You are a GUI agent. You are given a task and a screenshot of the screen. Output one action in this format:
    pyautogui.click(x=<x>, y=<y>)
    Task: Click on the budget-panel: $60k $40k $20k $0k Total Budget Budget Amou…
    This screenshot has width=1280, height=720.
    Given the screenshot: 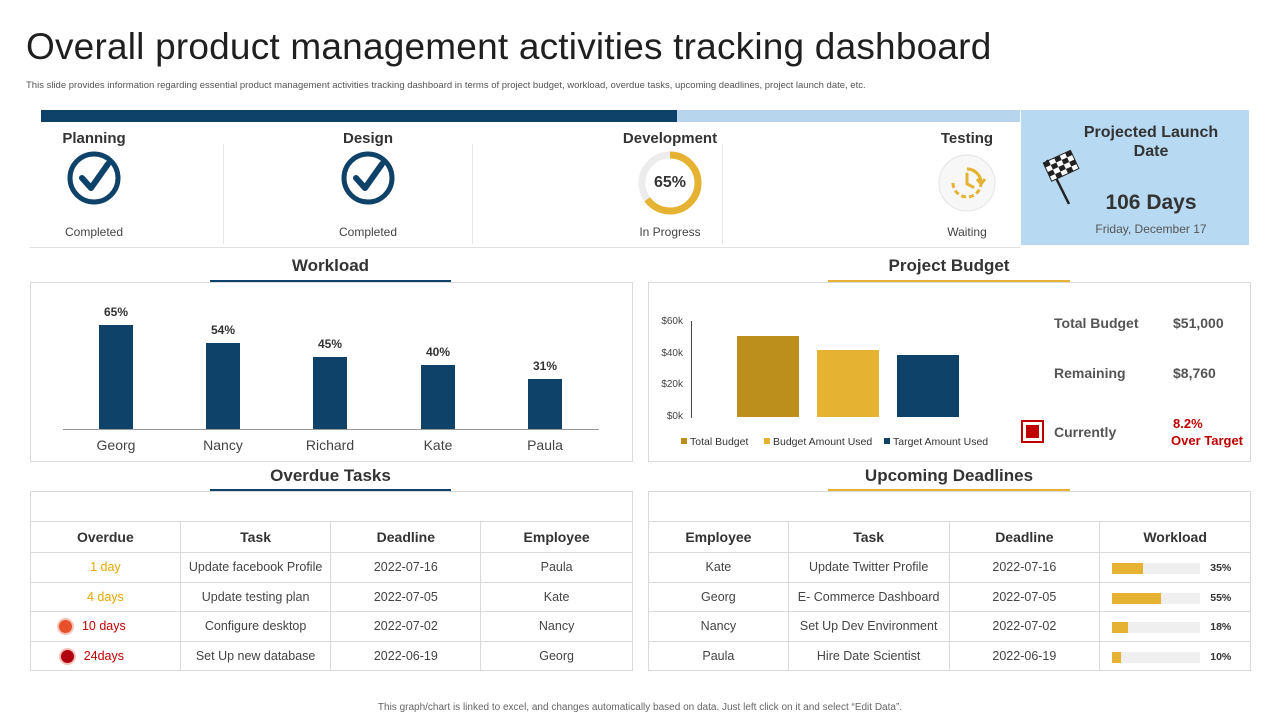 What is the action you would take?
    pyautogui.click(x=949, y=372)
    